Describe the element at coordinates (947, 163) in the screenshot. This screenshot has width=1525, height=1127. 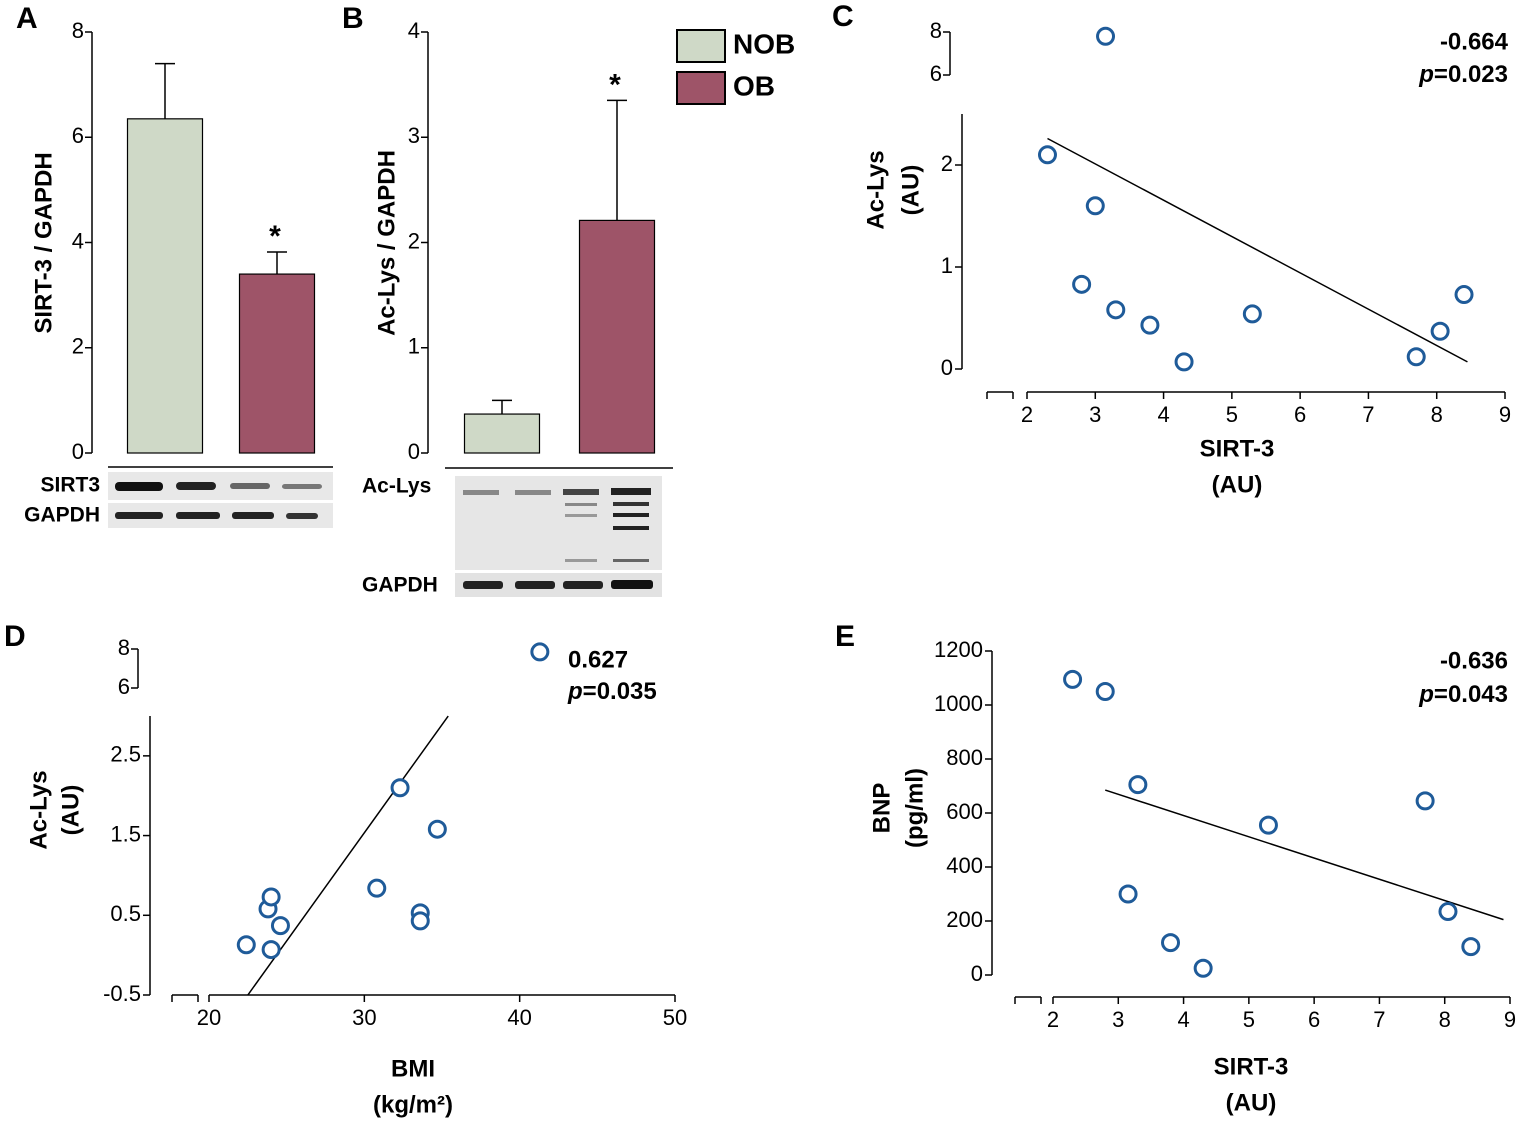
I see `y-tick-label: 2` at that location.